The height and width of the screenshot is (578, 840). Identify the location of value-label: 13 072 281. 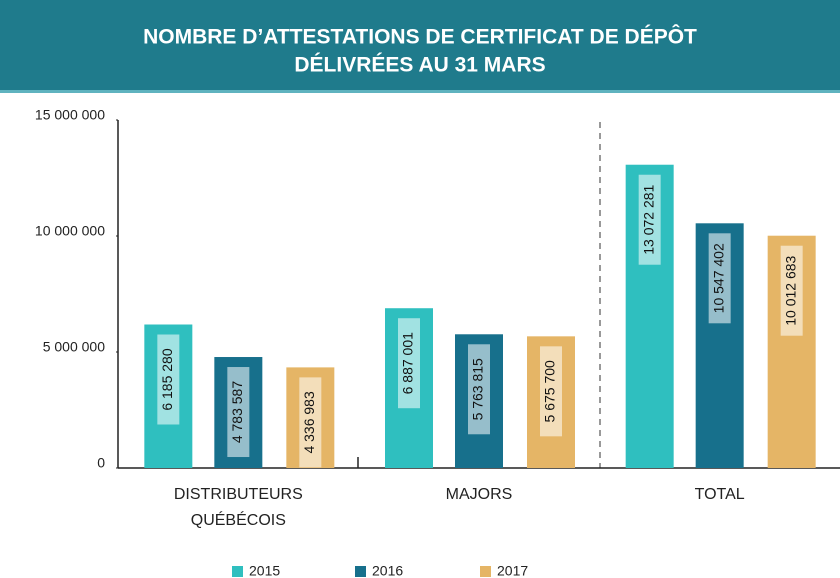
(648, 219).